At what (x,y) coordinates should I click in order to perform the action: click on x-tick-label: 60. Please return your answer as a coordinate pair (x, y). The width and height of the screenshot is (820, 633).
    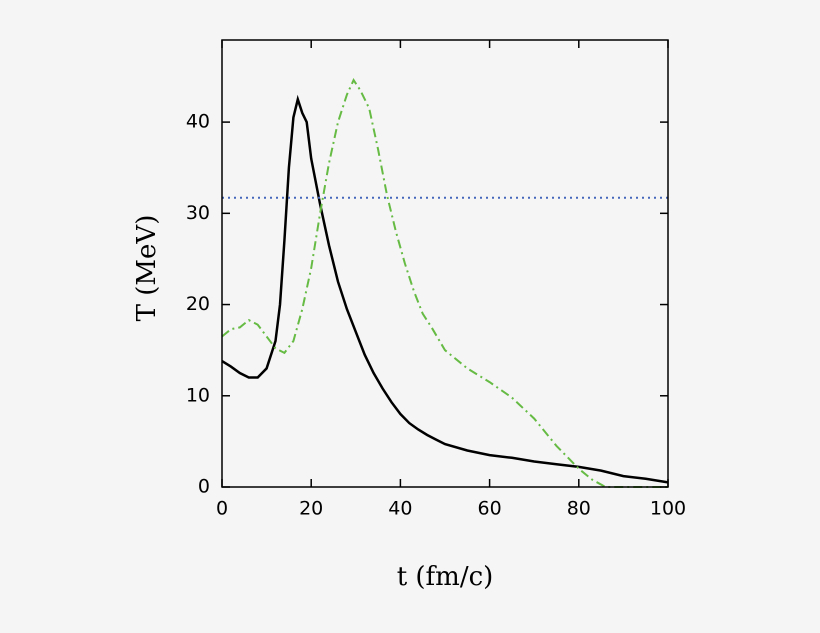
    Looking at the image, I should click on (490, 509).